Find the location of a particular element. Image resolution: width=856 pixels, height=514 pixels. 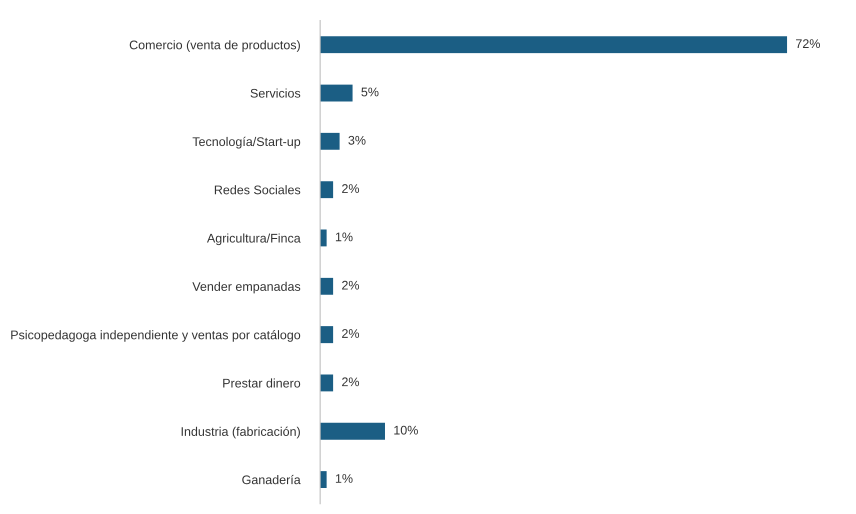

y-tick-label: Ganadería is located at coordinates (271, 479).